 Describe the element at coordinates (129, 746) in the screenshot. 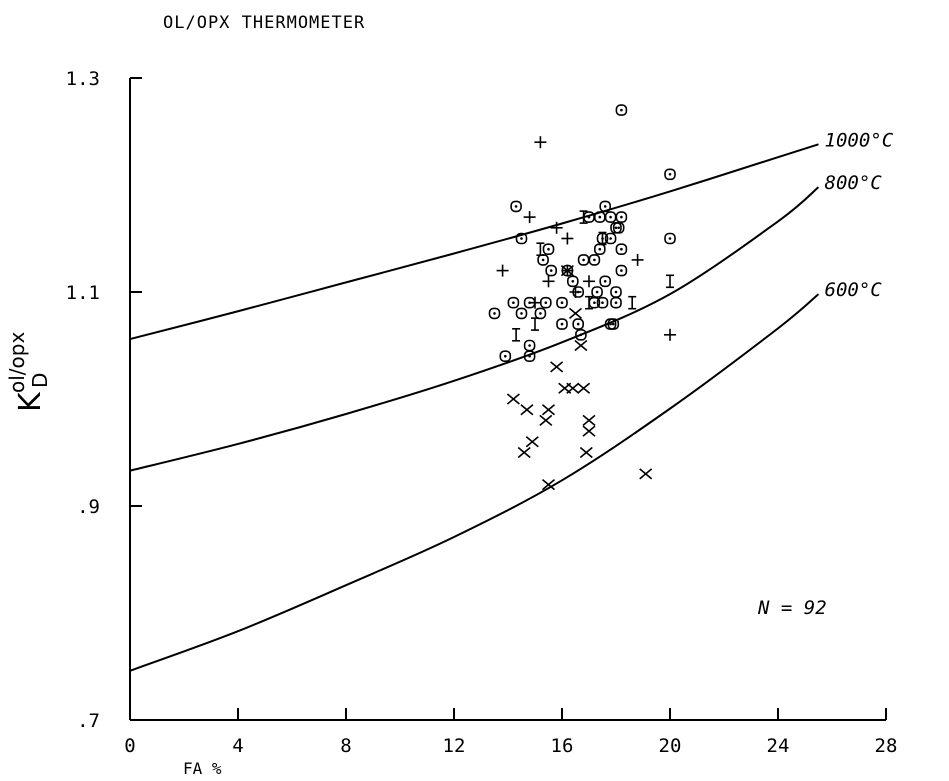

I see `x-tick-label: 0` at that location.